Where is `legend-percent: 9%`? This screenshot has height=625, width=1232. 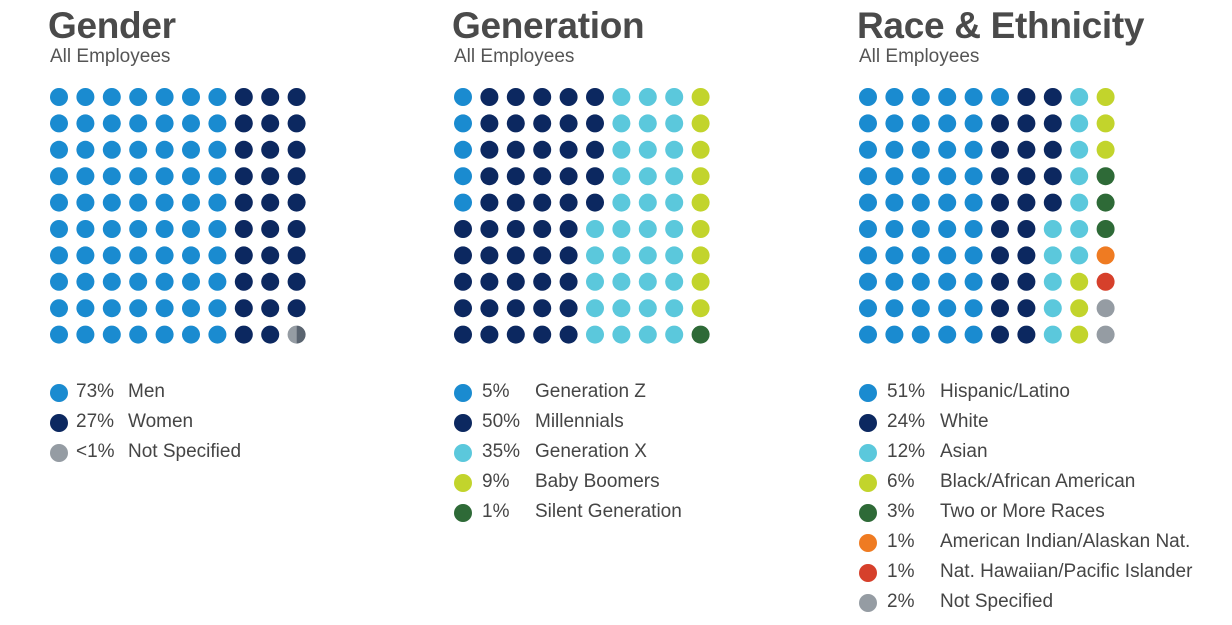
legend-percent: 9% is located at coordinates (496, 481).